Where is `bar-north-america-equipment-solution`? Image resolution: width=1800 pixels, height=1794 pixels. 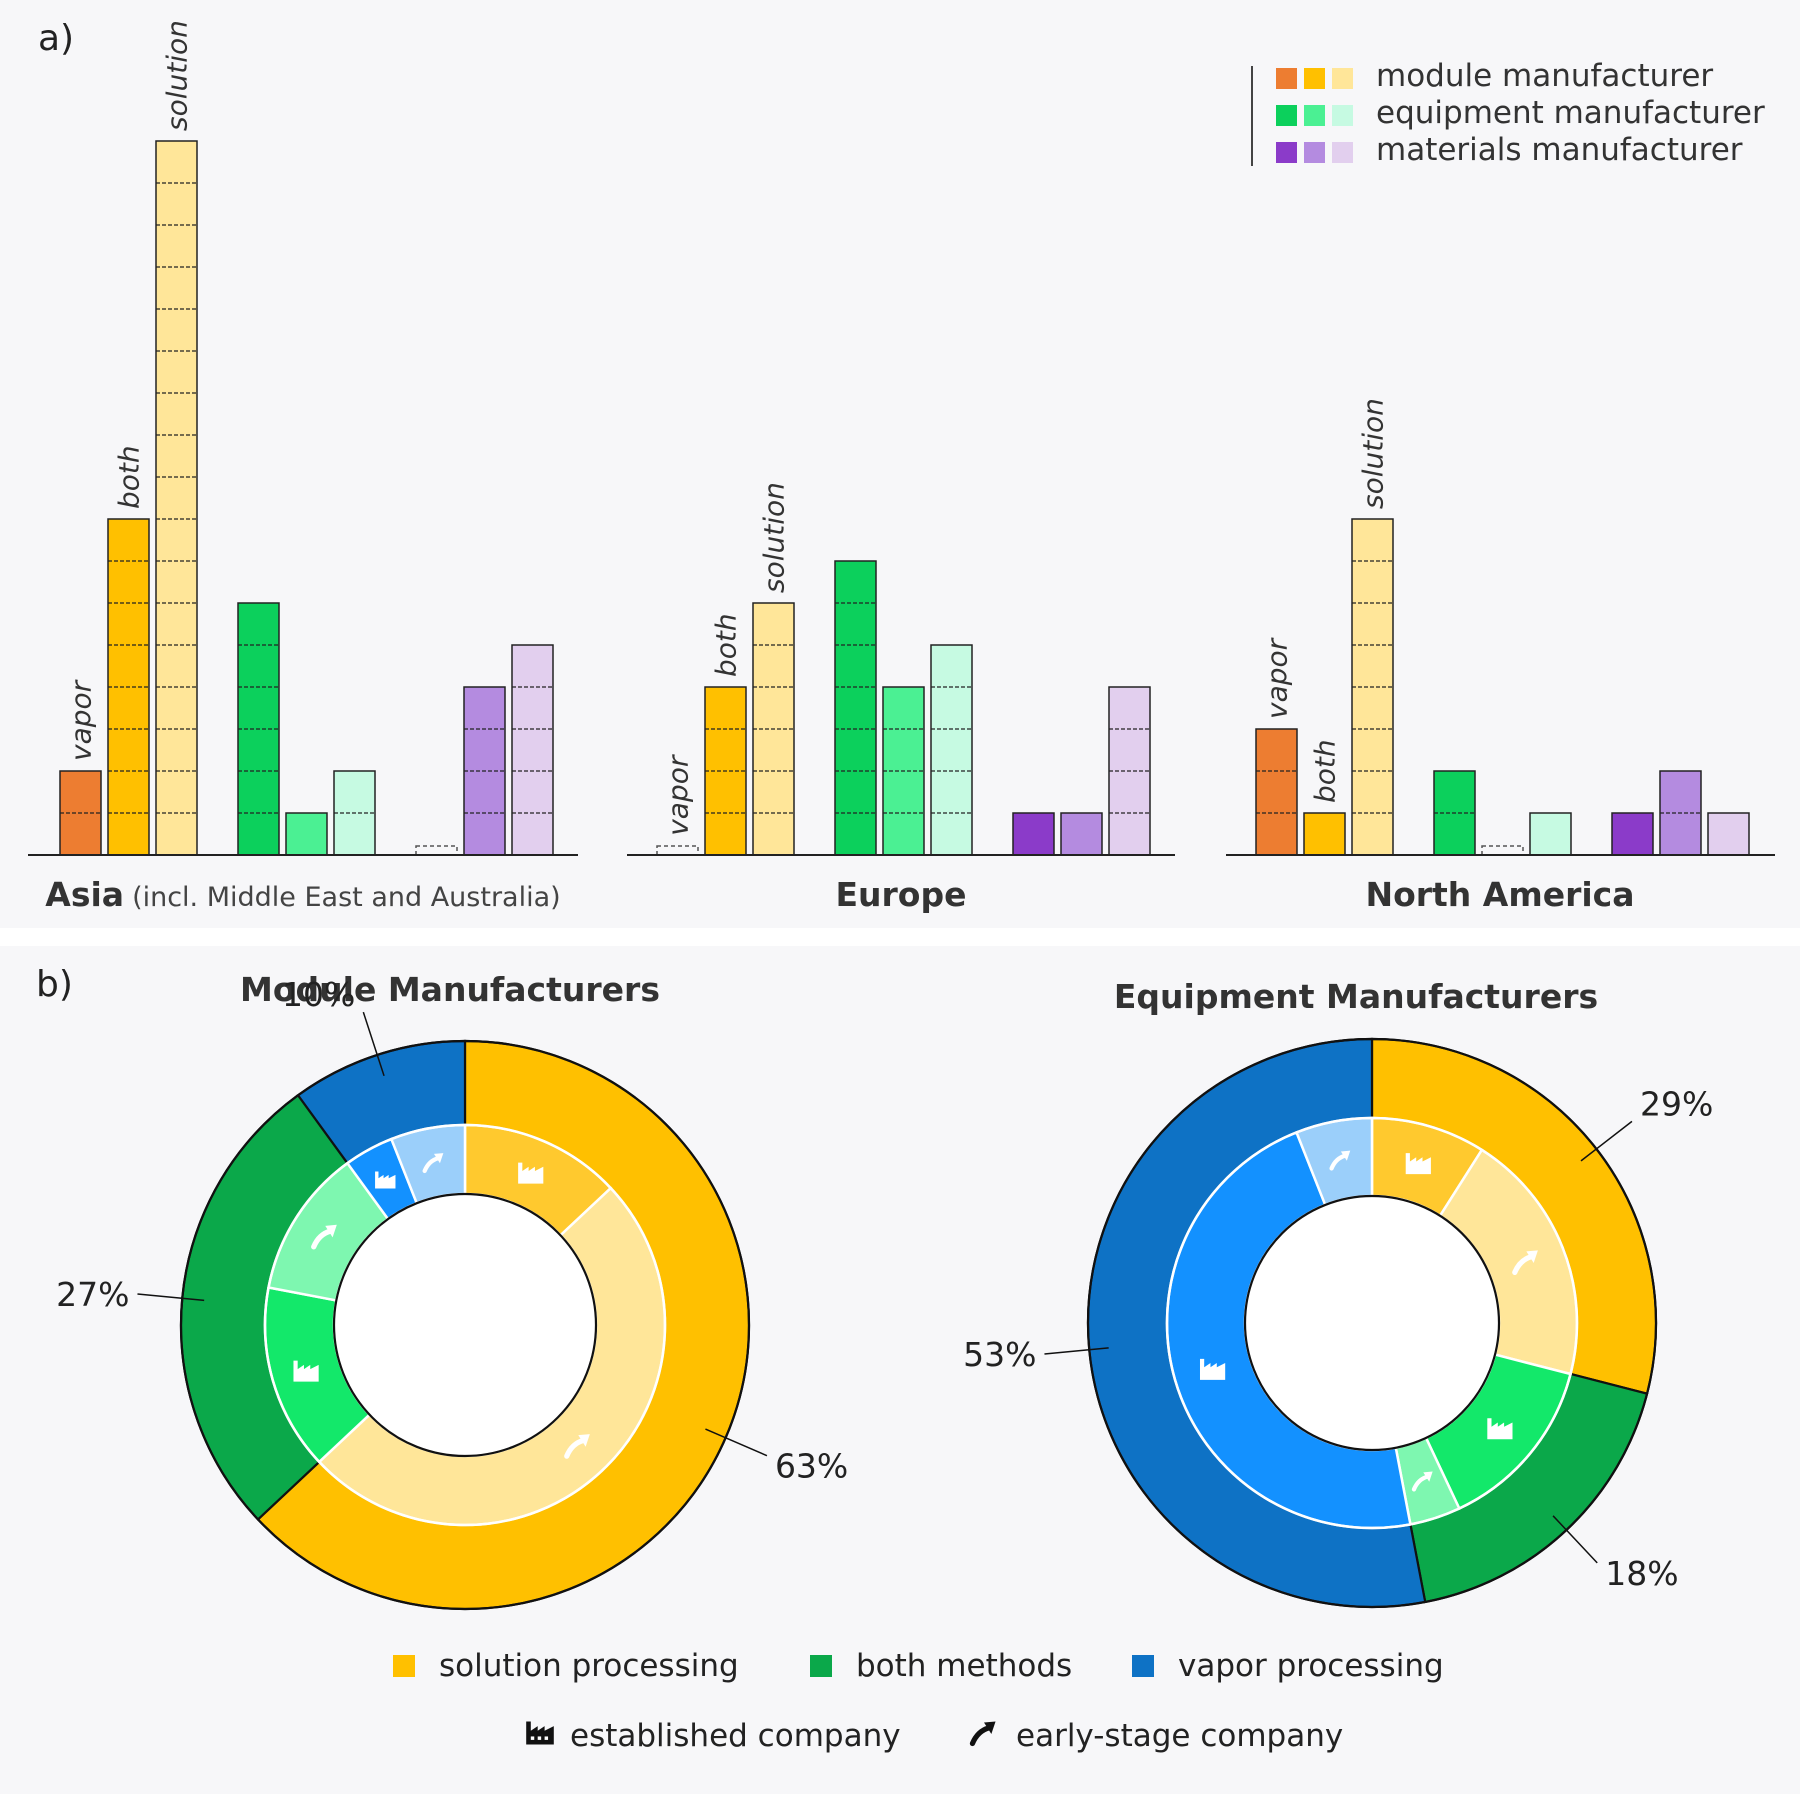 bar-north-america-equipment-solution is located at coordinates (1550, 834).